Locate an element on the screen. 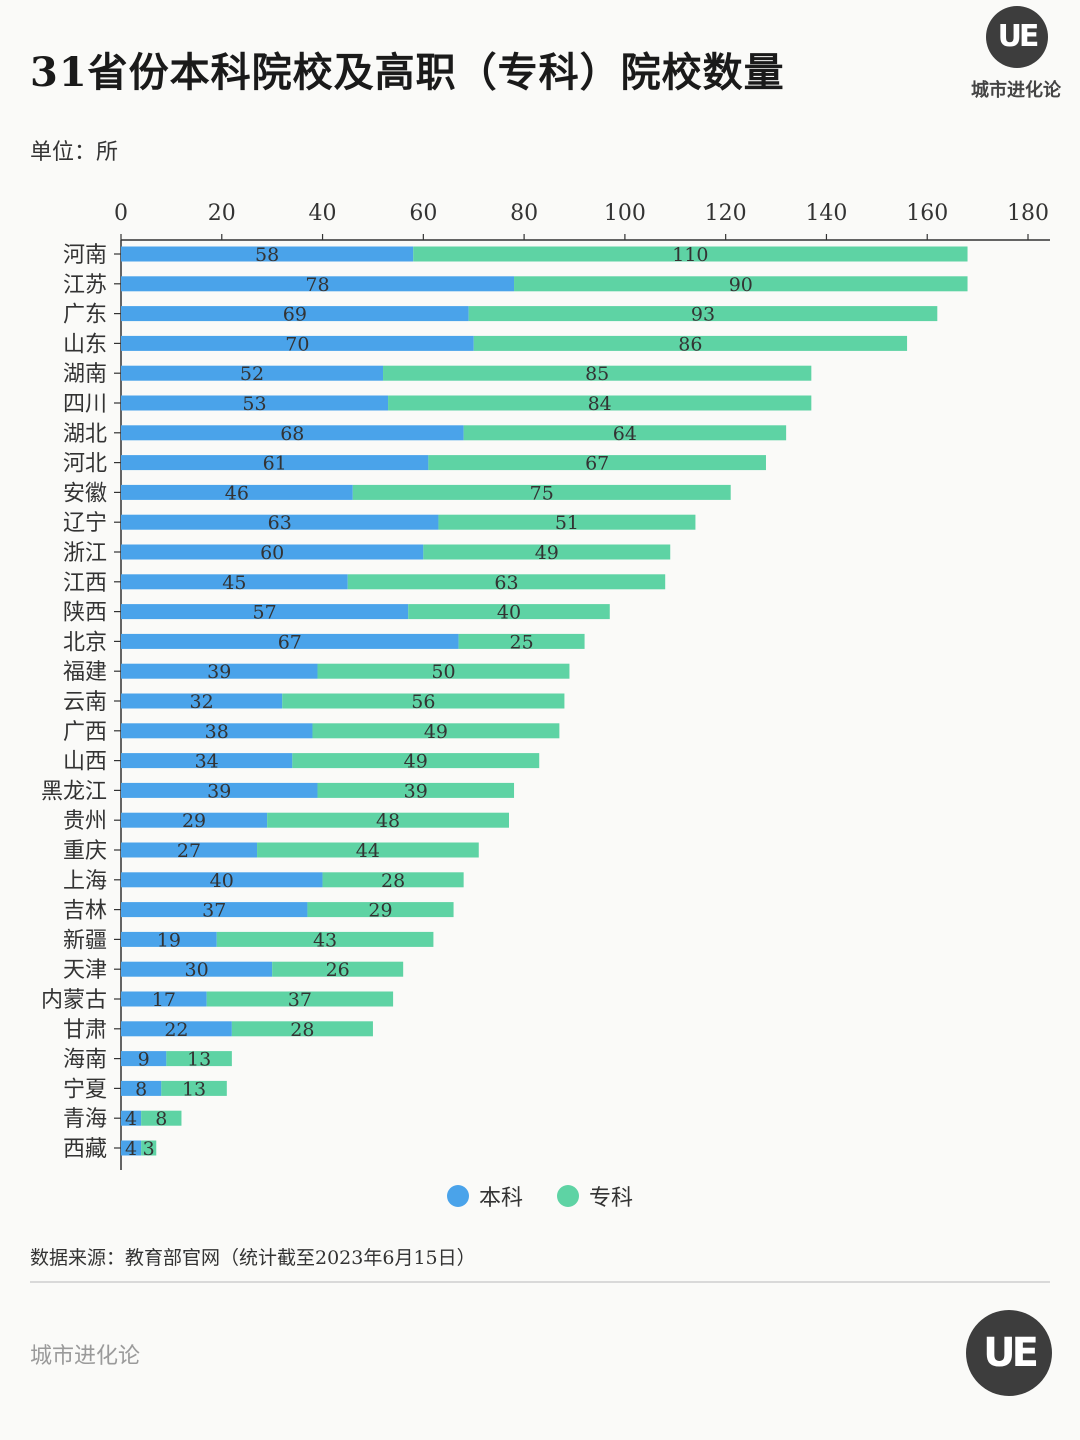 The width and height of the screenshot is (1080, 1440). x-tick-label: 20 is located at coordinates (222, 213).